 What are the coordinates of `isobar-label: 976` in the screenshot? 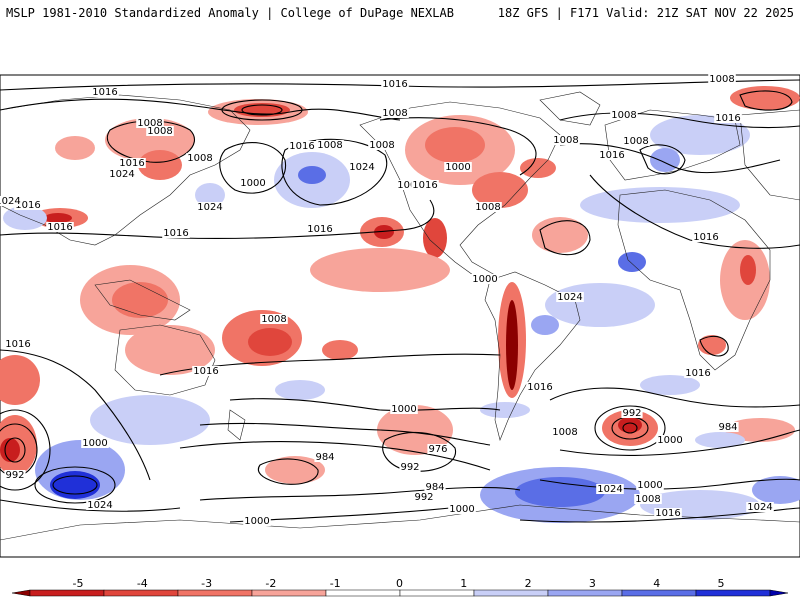 It's located at (437, 449).